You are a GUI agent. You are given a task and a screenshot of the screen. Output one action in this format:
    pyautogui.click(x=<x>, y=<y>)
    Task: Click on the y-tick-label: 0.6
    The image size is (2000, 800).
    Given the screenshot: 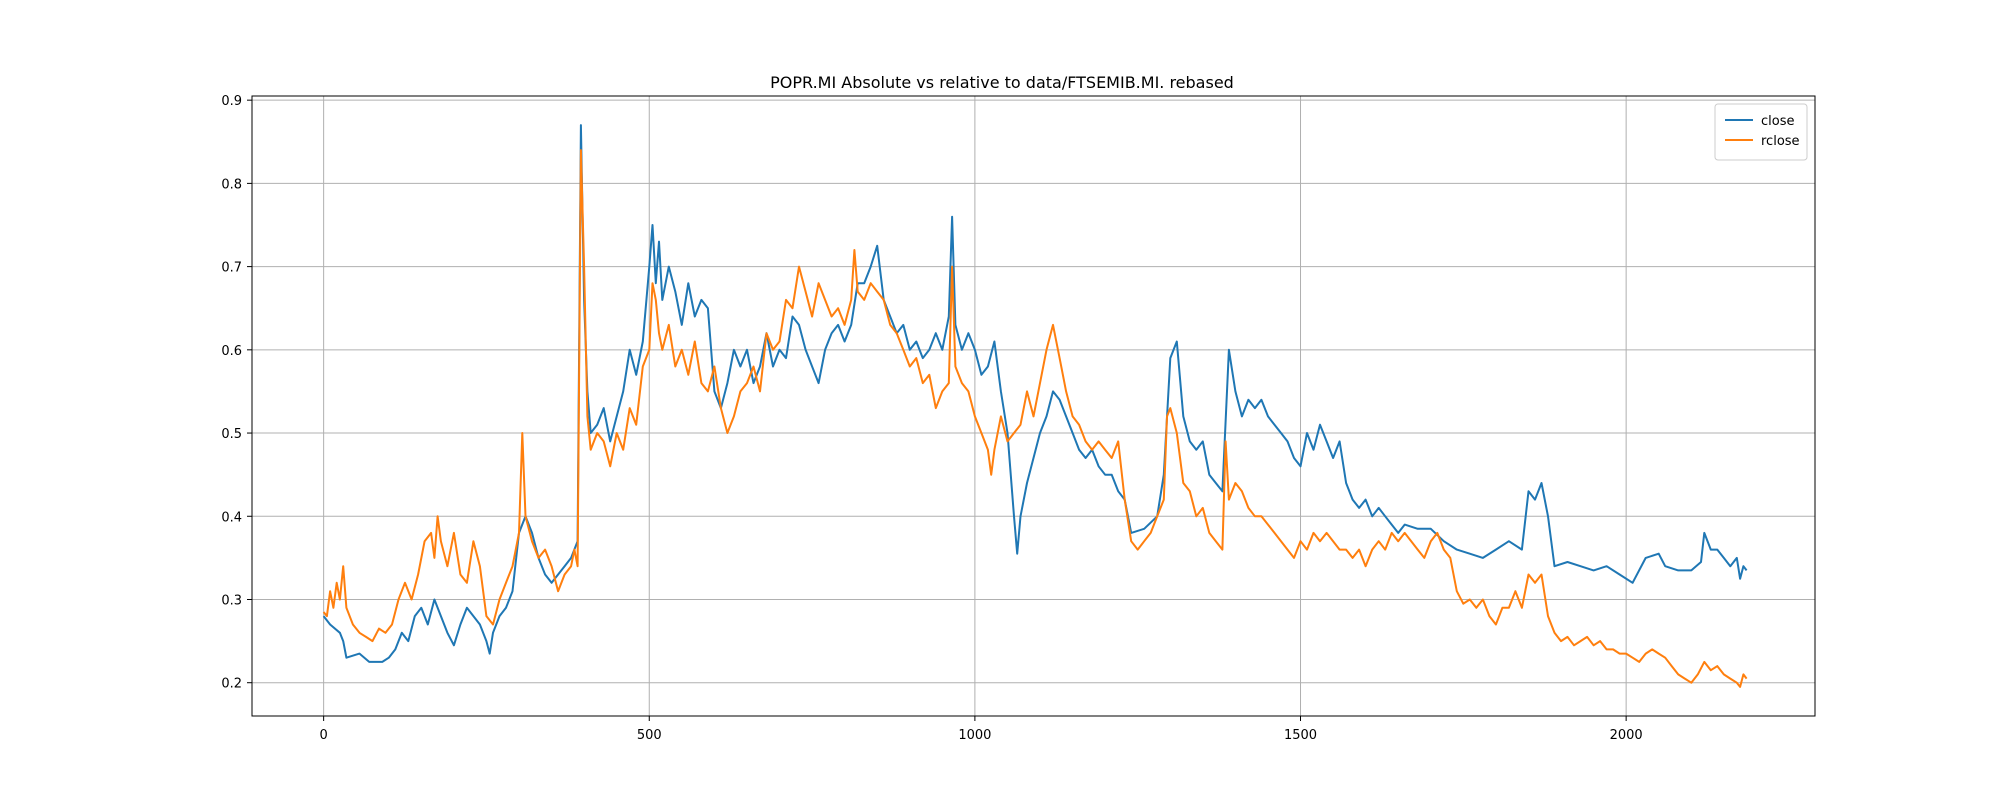 What is the action you would take?
    pyautogui.click(x=231, y=351)
    